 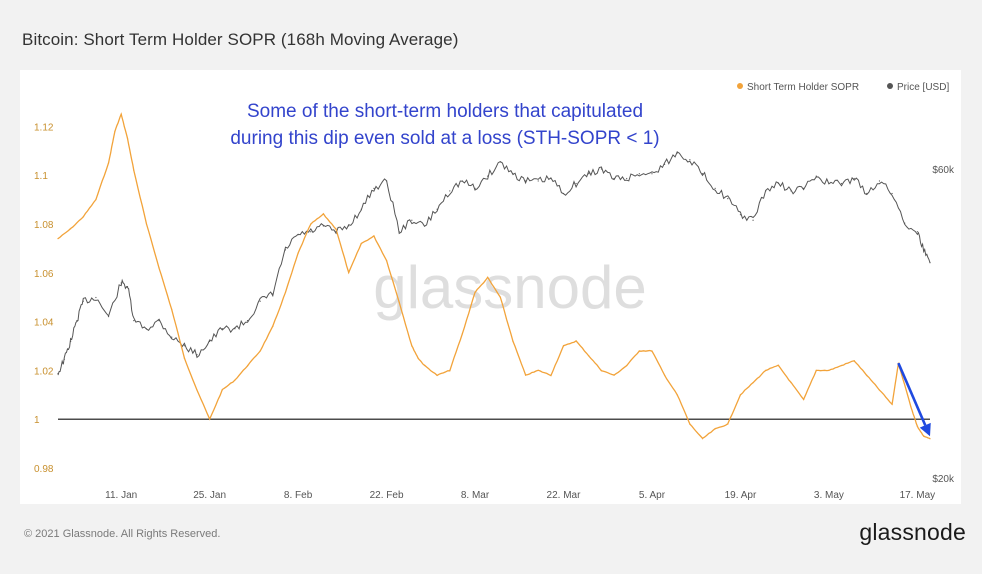 I want to click on x-tick-label: 3. May, so click(x=829, y=495).